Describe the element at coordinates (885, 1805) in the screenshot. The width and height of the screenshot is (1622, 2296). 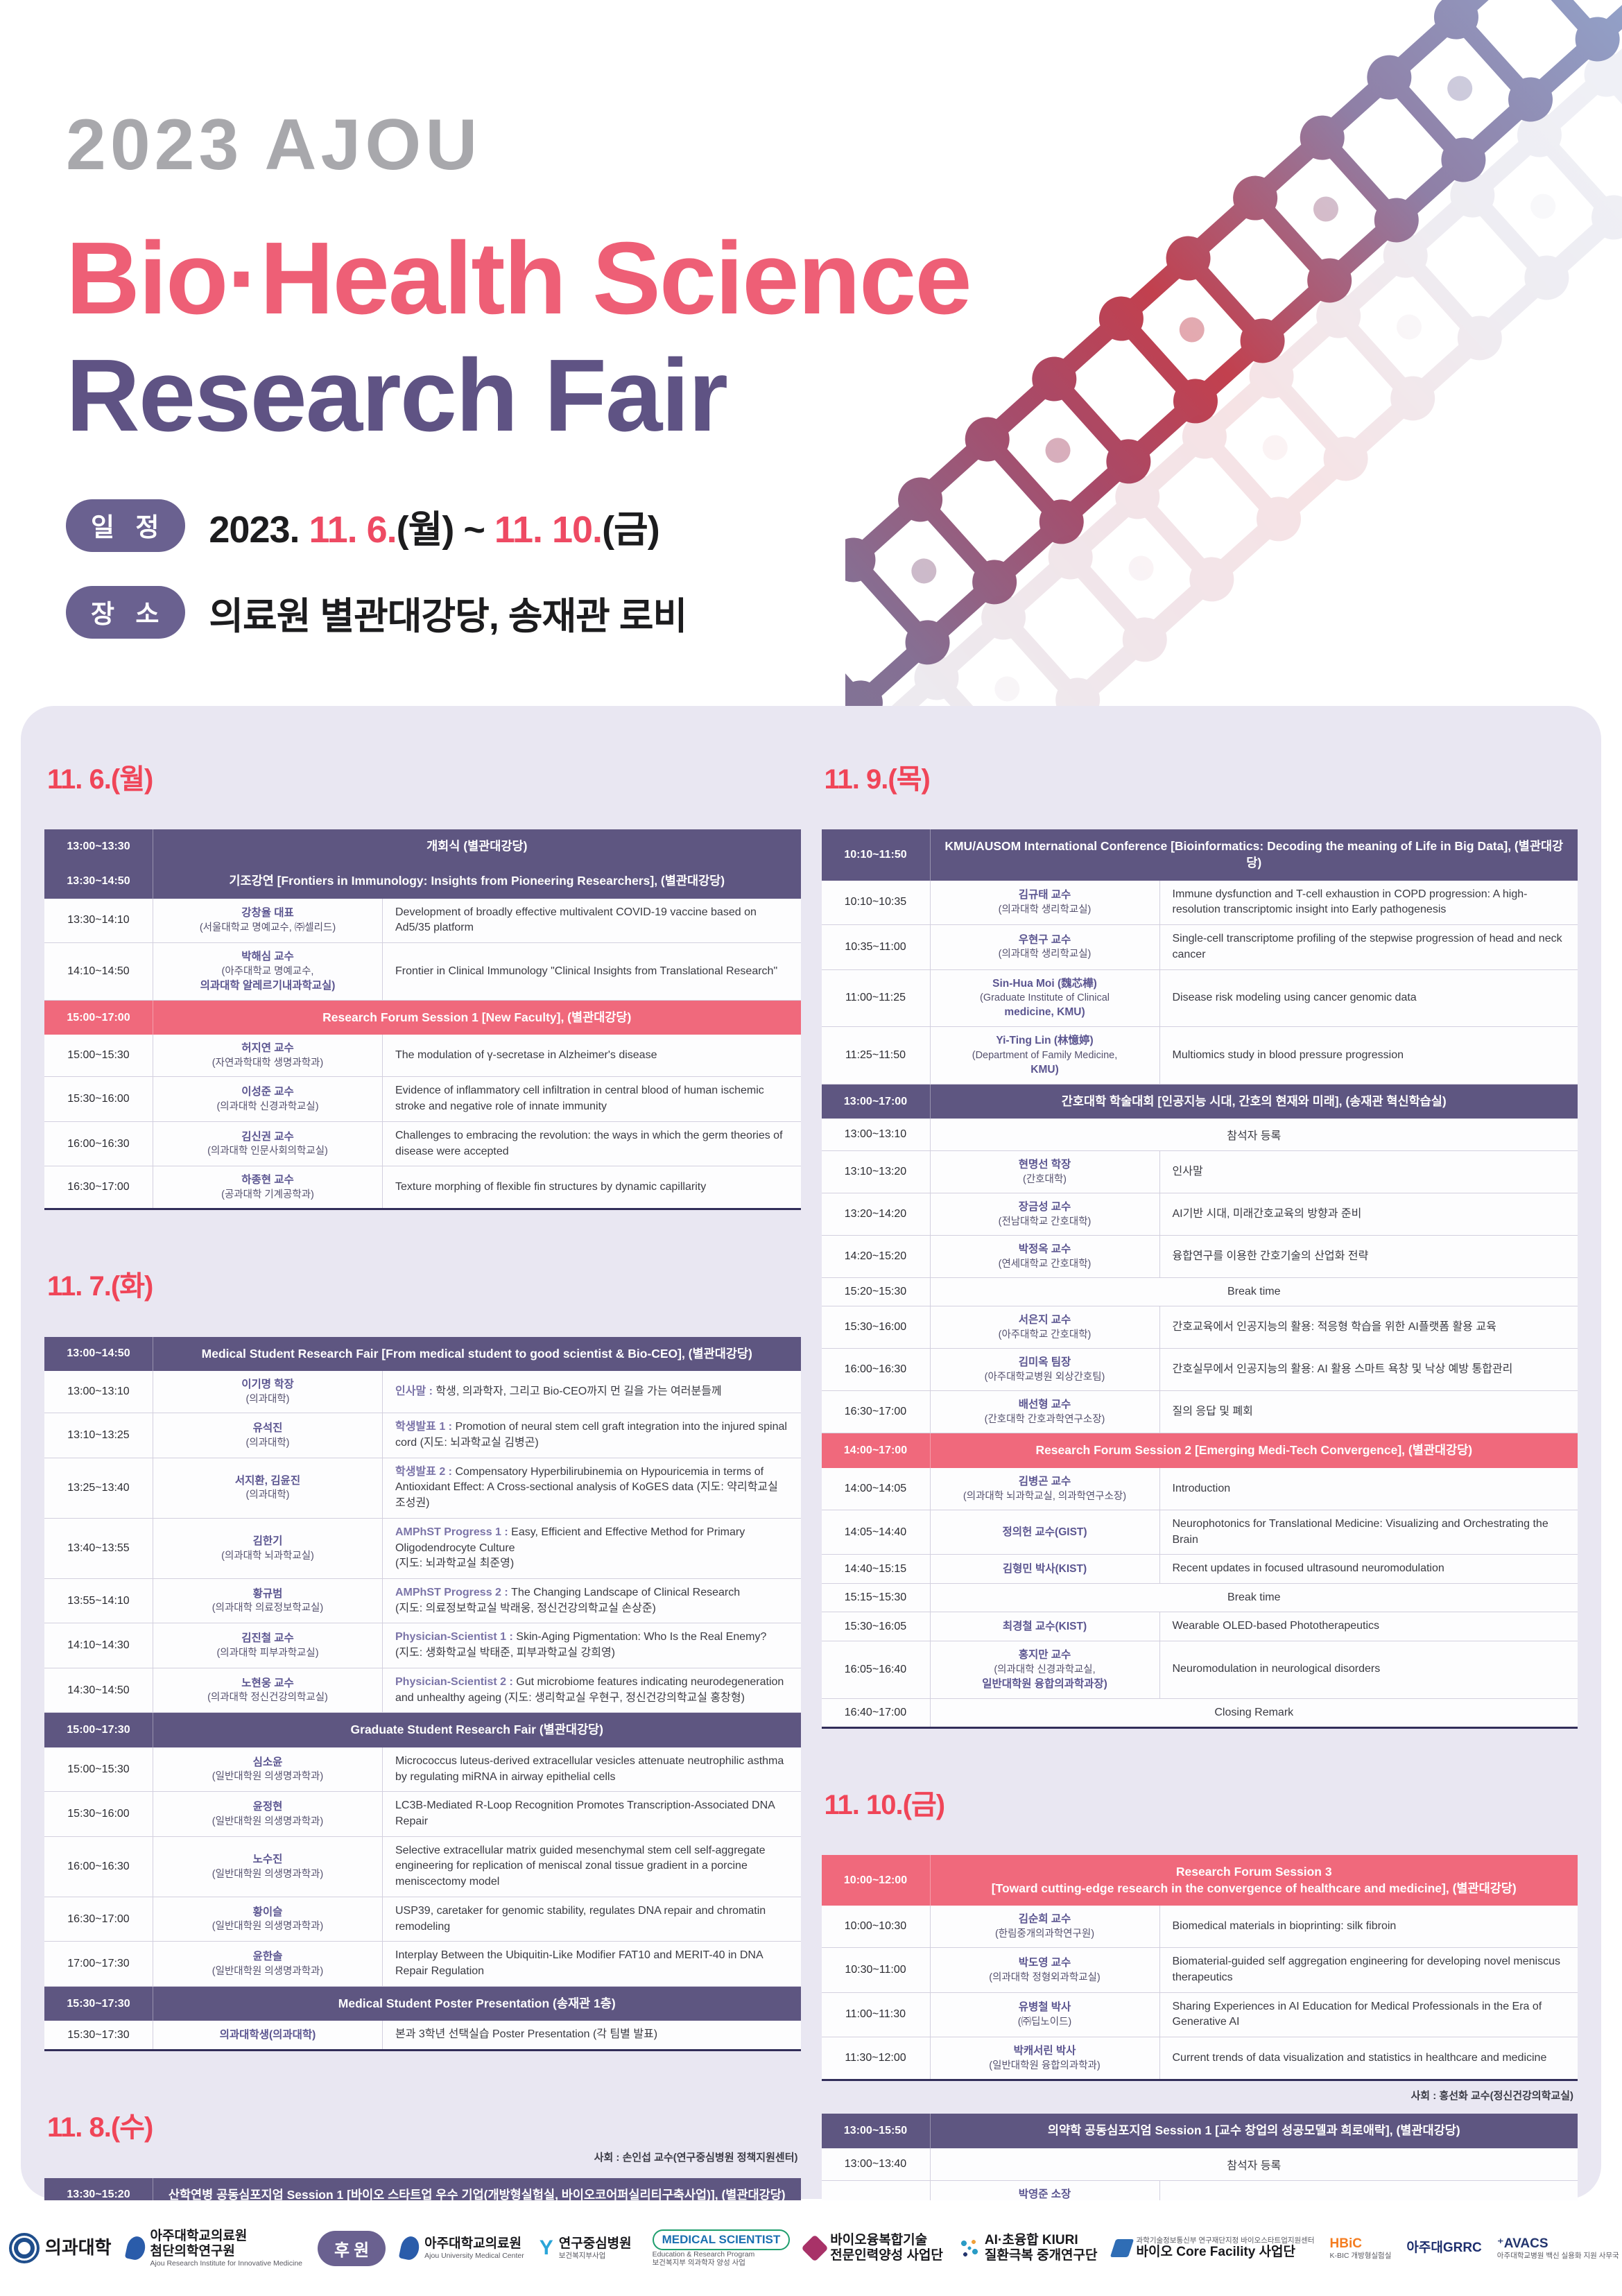
I see `day-title: 11. 10.(금)` at that location.